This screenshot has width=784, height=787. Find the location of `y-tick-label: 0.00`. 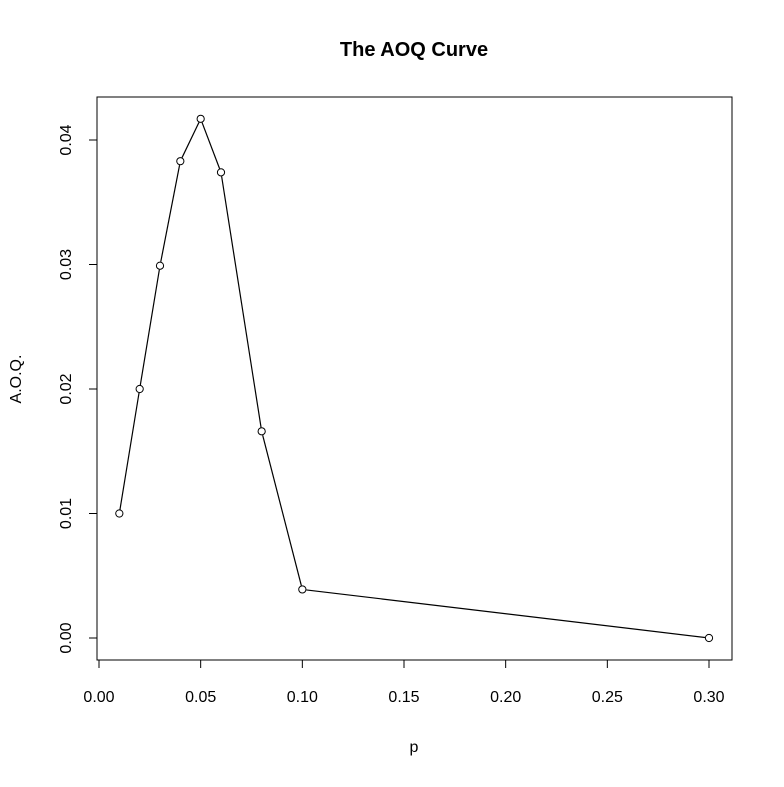

y-tick-label: 0.00 is located at coordinates (66, 637).